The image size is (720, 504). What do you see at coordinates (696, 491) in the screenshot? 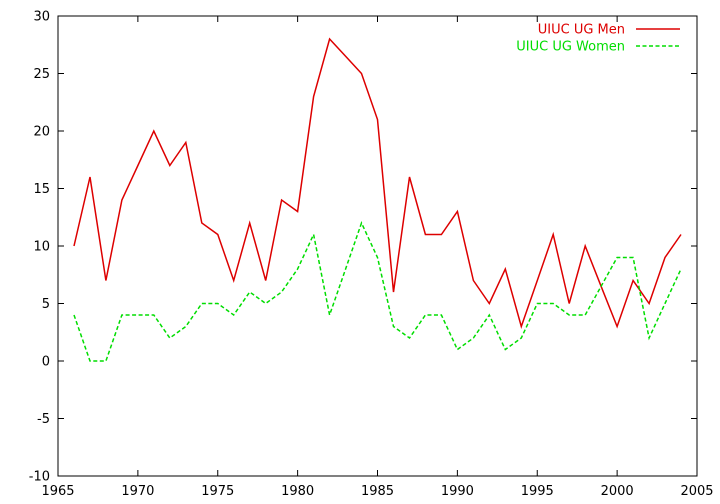
I see `x-tick-label: 2005` at bounding box center [696, 491].